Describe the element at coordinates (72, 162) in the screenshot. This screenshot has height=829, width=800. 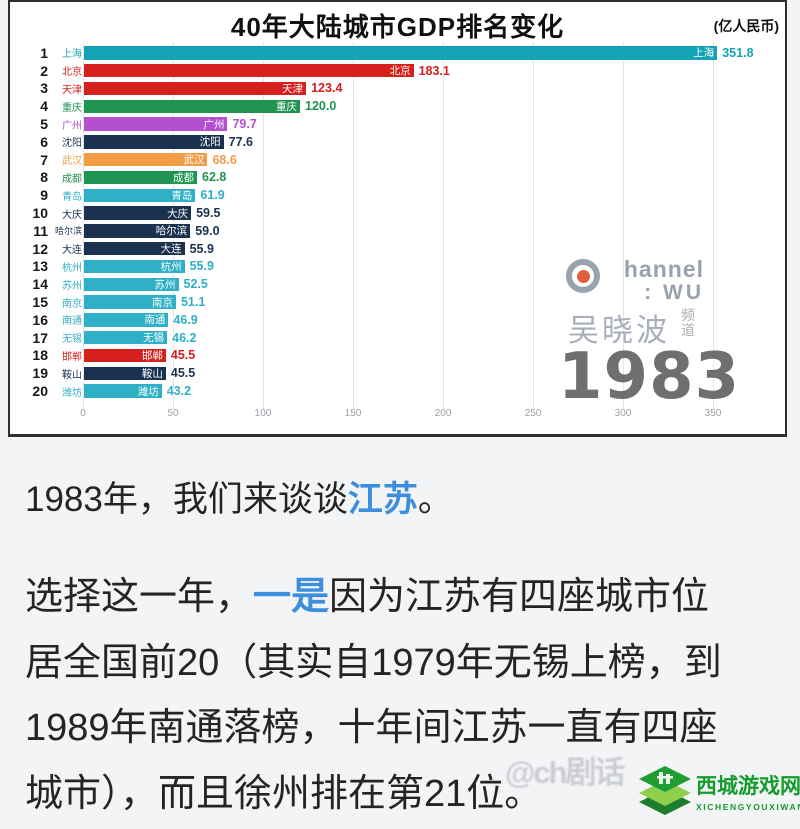
I see `city-label: 武汉` at that location.